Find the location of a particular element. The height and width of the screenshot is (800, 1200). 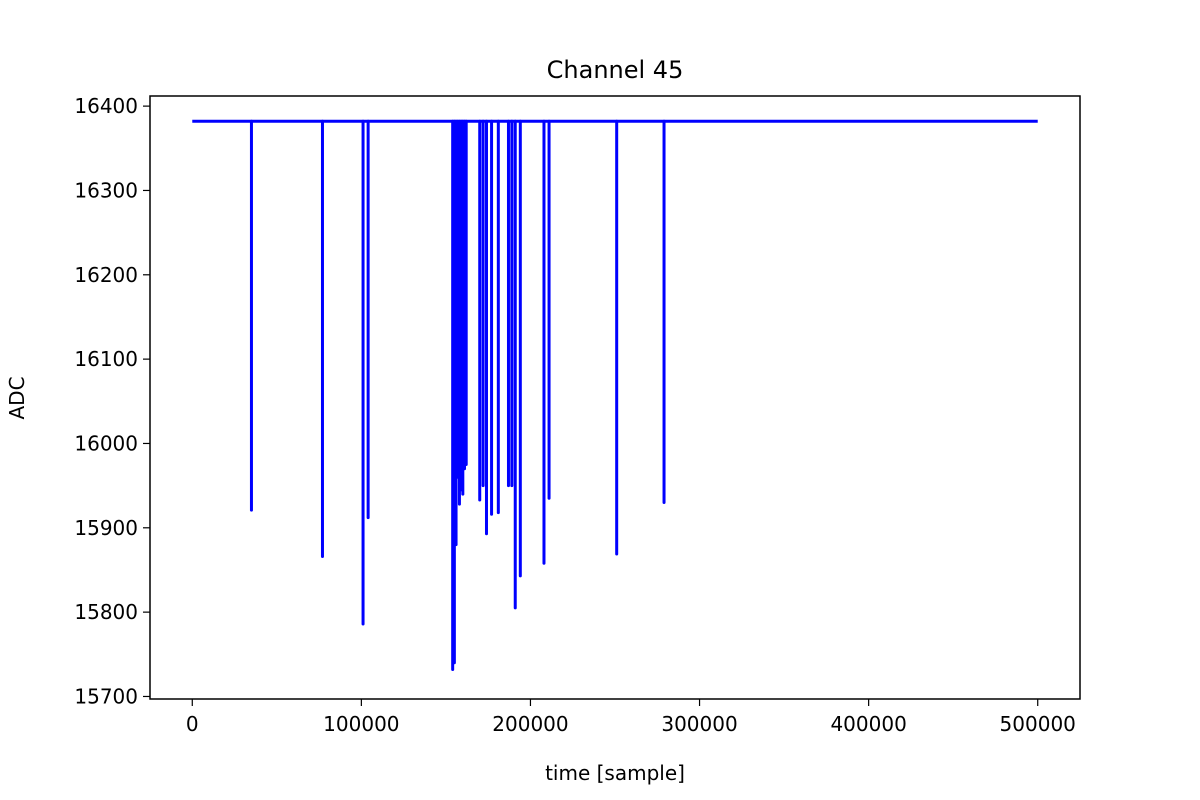

y-tick-label: 15900 is located at coordinates (106, 528).